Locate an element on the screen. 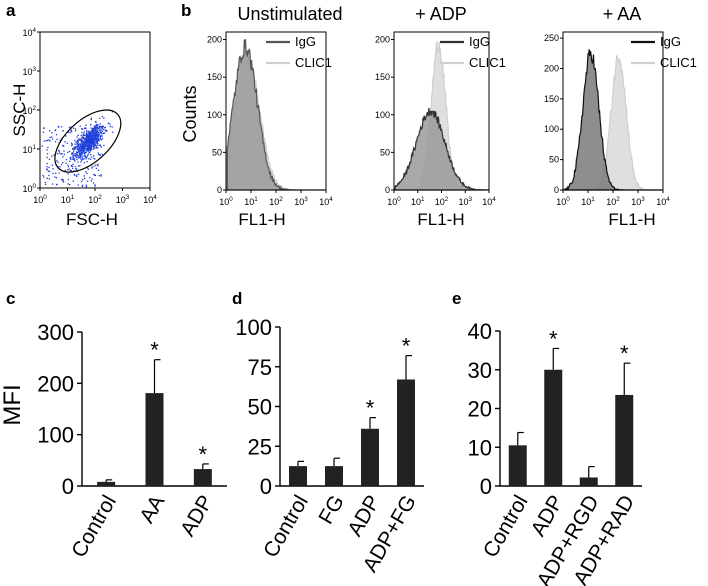 This screenshot has height=586, width=708. bar-fg is located at coordinates (334, 476).